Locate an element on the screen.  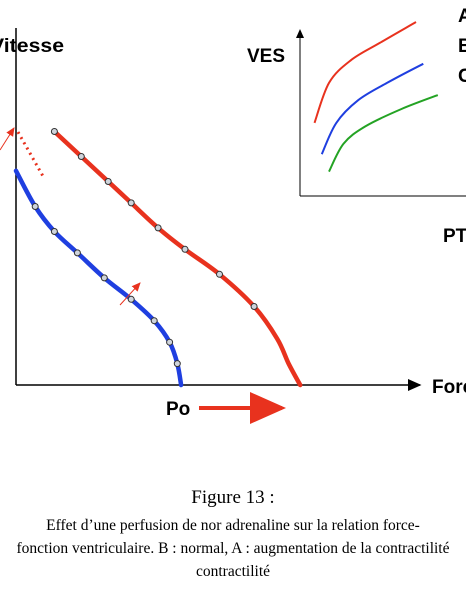
inset-legend-group: ABC is located at coordinates (462, 46).